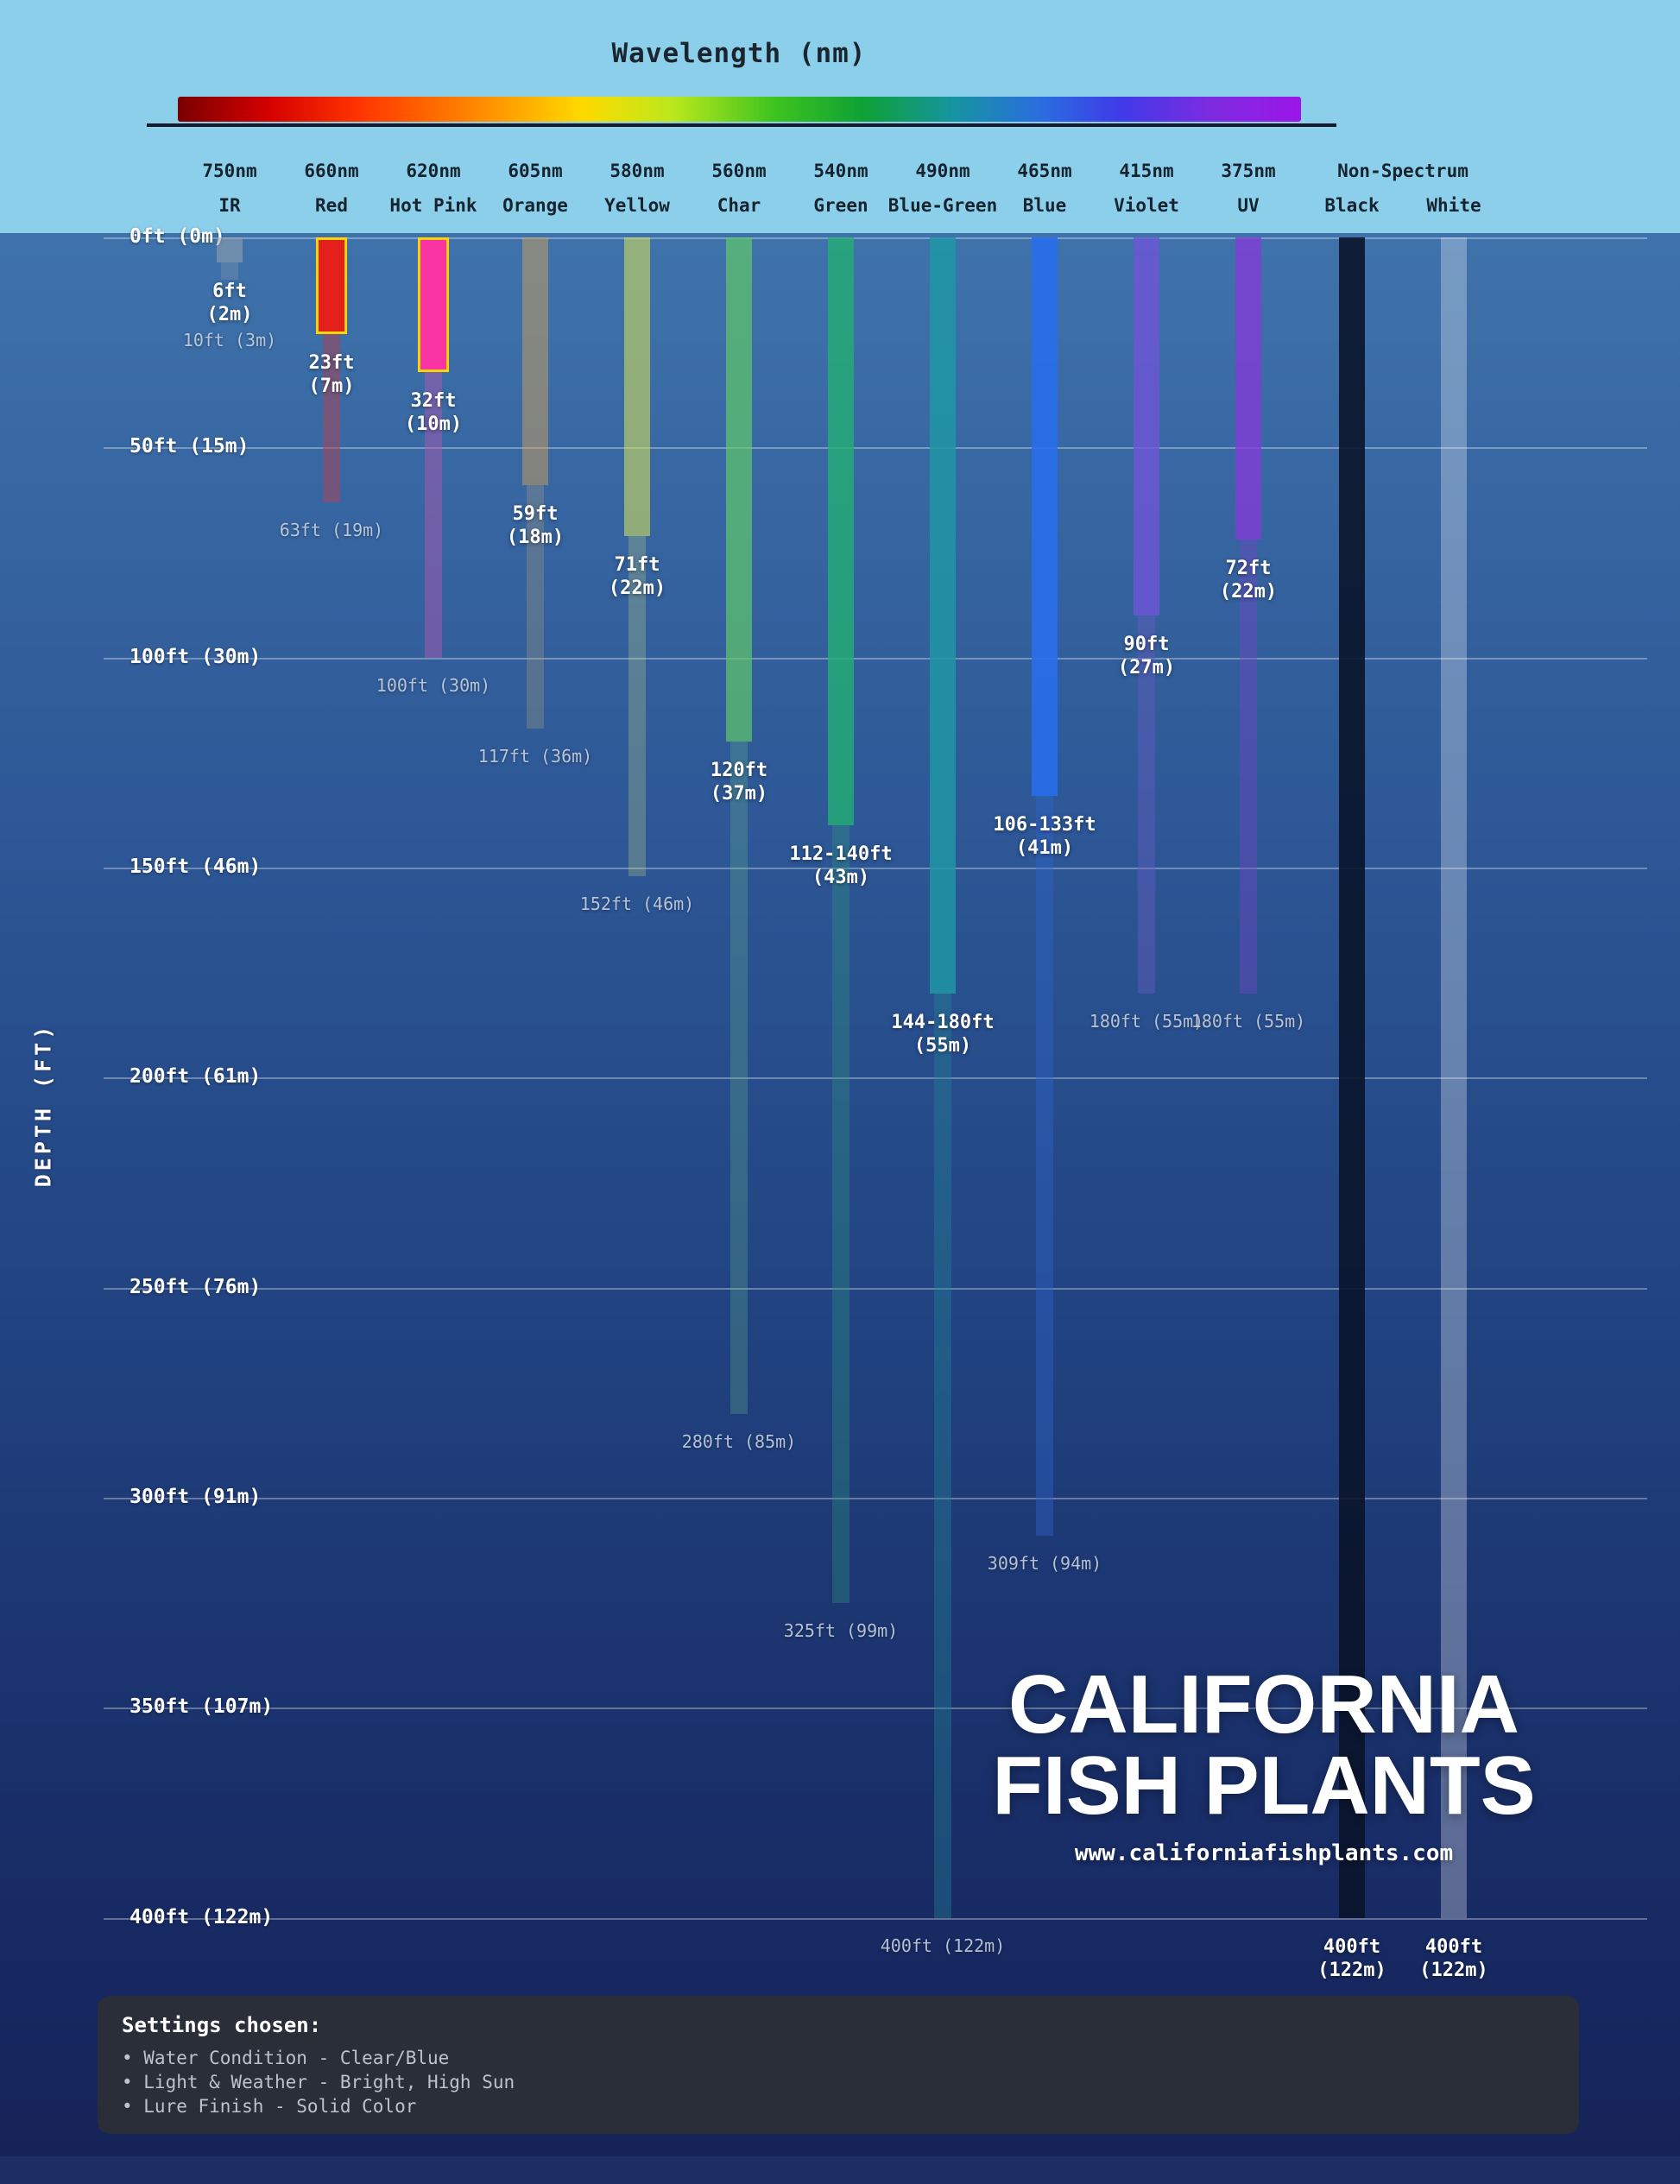 Image resolution: width=1680 pixels, height=2184 pixels. Describe the element at coordinates (535, 607) in the screenshot. I see `depth-bar-faded-orange` at that location.